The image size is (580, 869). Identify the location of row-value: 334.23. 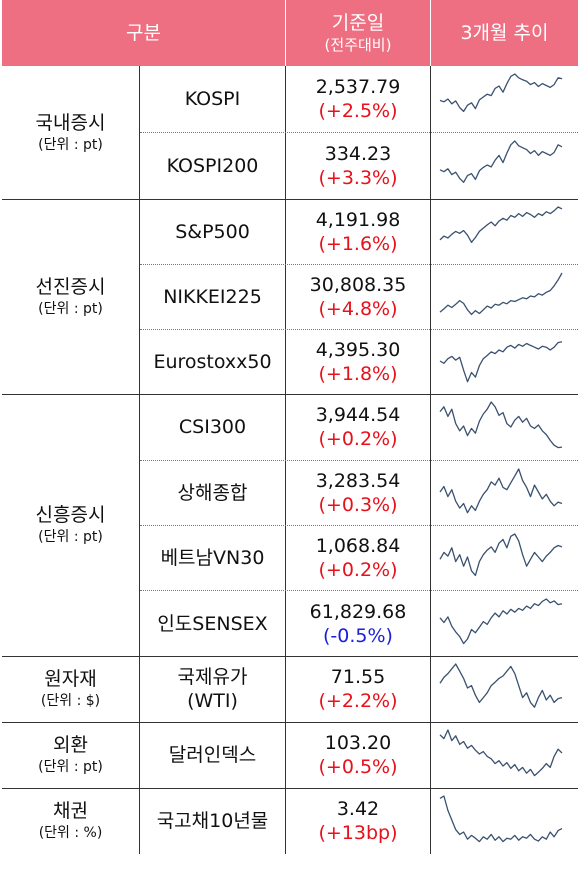
(358, 154).